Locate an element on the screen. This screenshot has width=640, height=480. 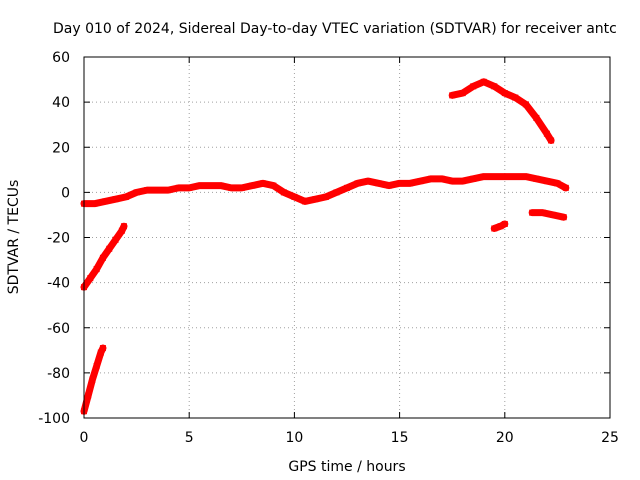
y-tick-label: -100 is located at coordinates (54, 419).